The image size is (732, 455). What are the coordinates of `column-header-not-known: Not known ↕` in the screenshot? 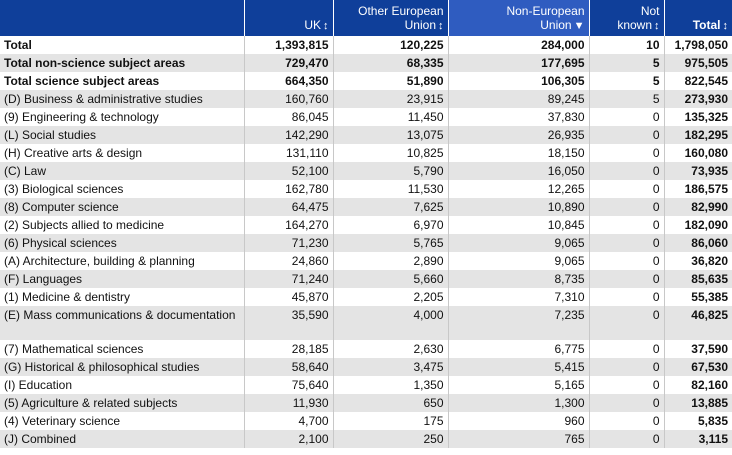 It's located at (627, 18).